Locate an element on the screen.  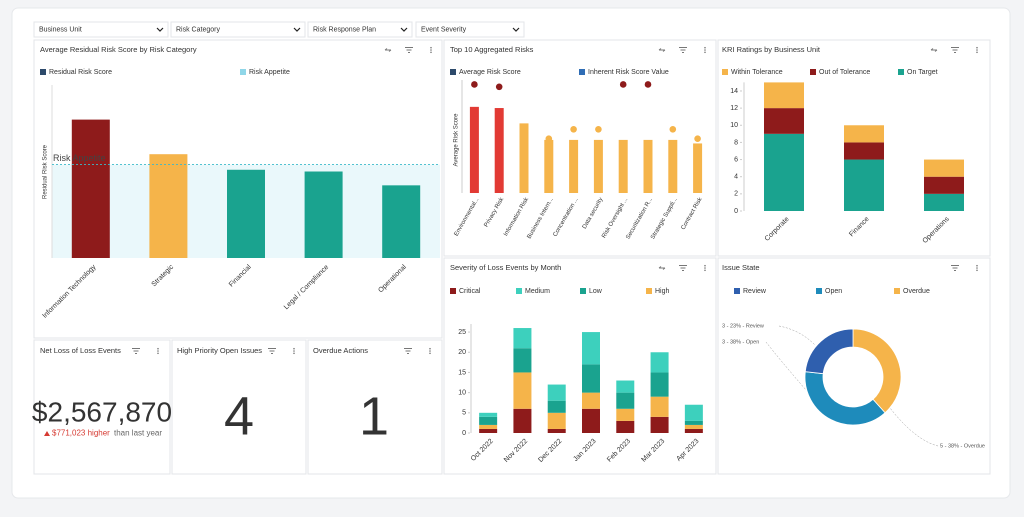
kpi-value: $2,567,870 is located at coordinates (102, 411).